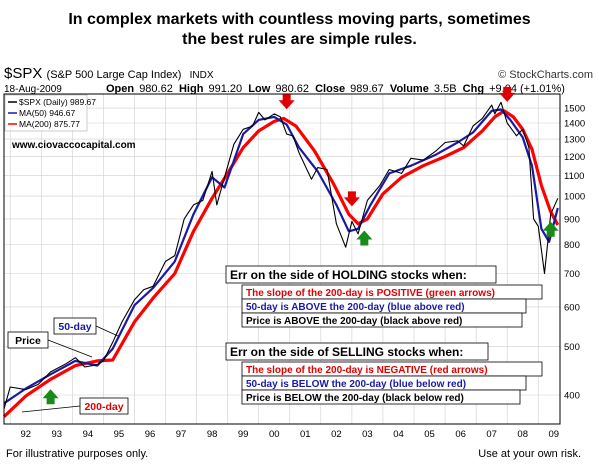  Describe the element at coordinates (51, 409) in the screenshot. I see `ma200-pointer` at that location.